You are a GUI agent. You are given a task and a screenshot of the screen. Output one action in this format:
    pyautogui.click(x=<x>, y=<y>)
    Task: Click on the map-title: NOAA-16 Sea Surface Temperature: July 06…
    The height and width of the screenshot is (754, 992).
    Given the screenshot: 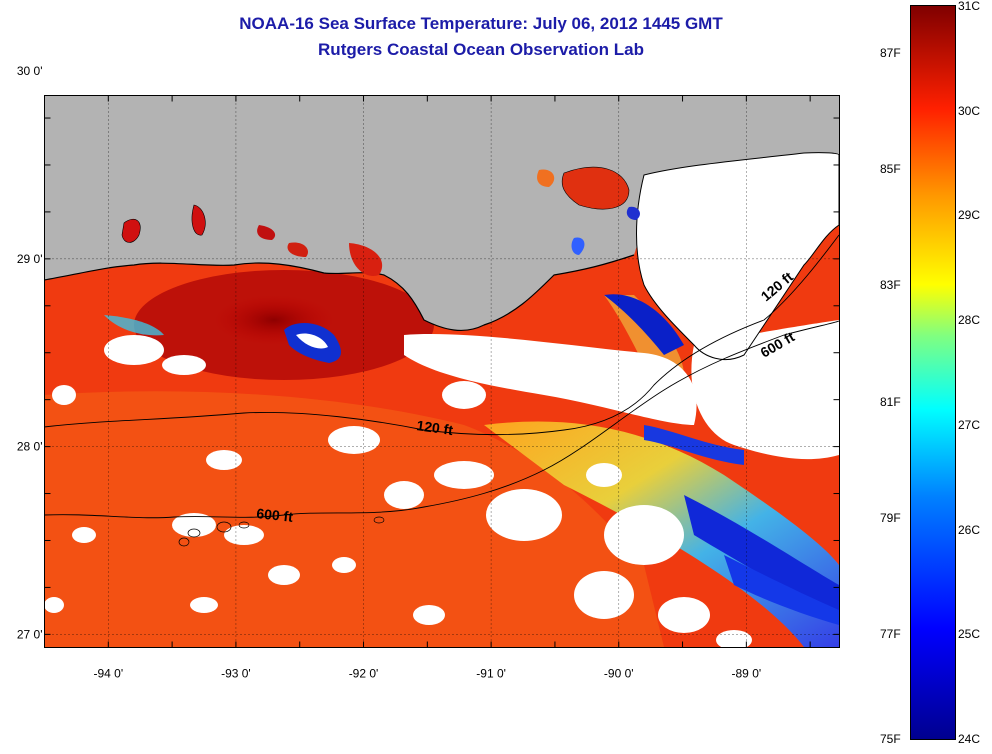 What is the action you would take?
    pyautogui.click(x=481, y=23)
    